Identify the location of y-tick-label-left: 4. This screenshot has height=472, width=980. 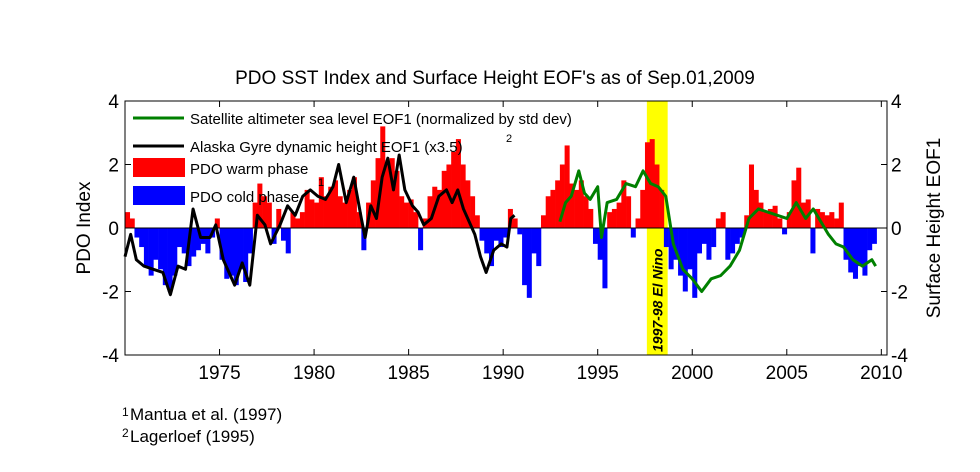
(113, 102).